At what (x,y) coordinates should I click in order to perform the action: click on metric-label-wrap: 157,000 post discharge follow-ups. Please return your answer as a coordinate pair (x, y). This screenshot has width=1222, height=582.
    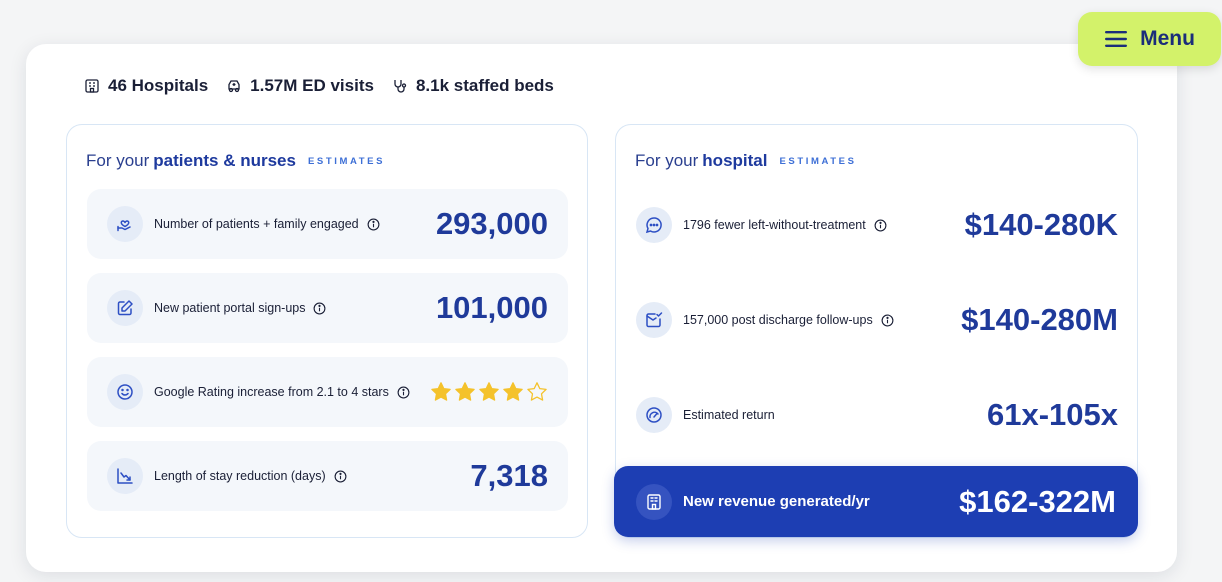
    Looking at the image, I should click on (788, 320).